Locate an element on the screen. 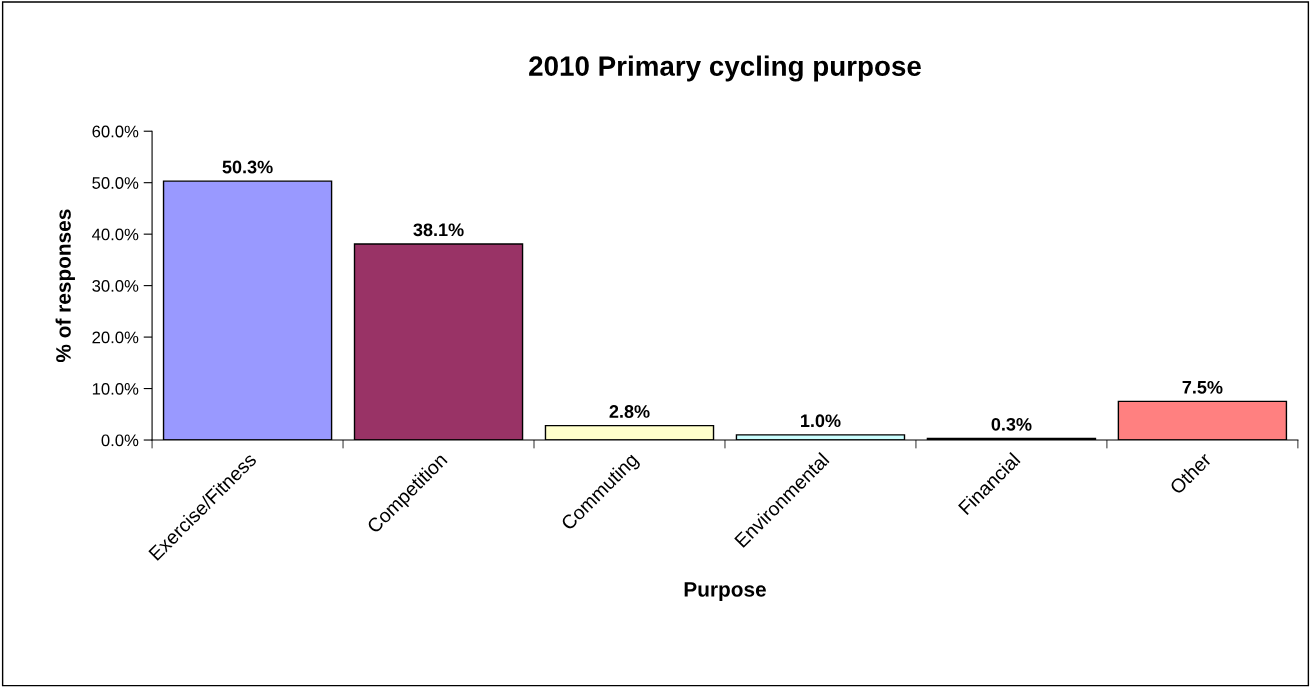 The width and height of the screenshot is (1311, 687). data-label: 7.5% is located at coordinates (1202, 387).